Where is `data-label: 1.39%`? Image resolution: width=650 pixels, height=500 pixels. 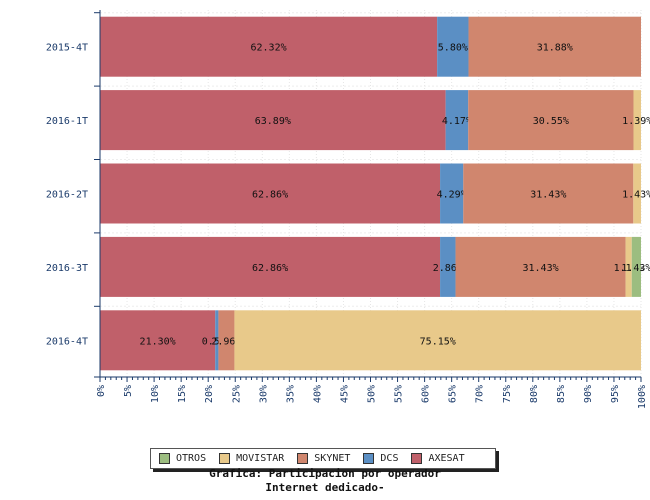 data-label: 1.39% is located at coordinates (636, 121).